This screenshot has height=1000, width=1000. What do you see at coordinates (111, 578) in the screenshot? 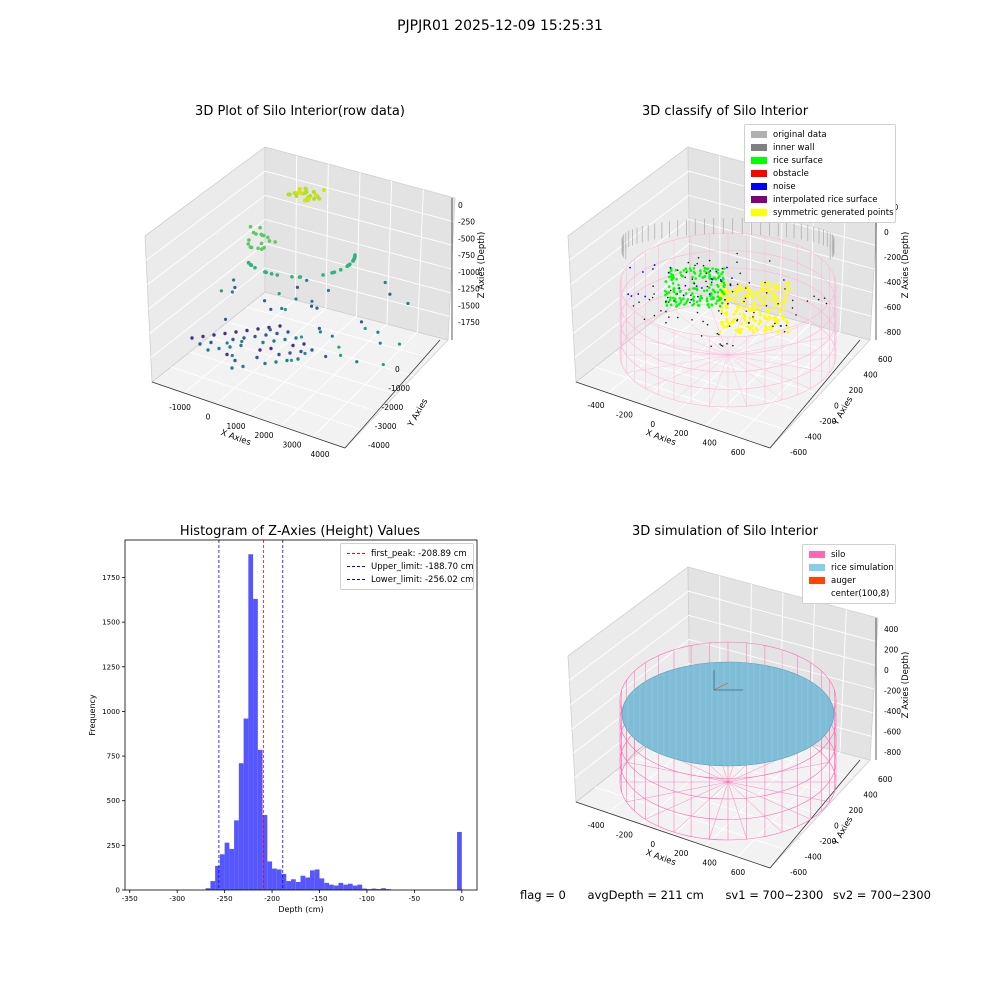
I see `y-tick-label: 1750` at bounding box center [111, 578].